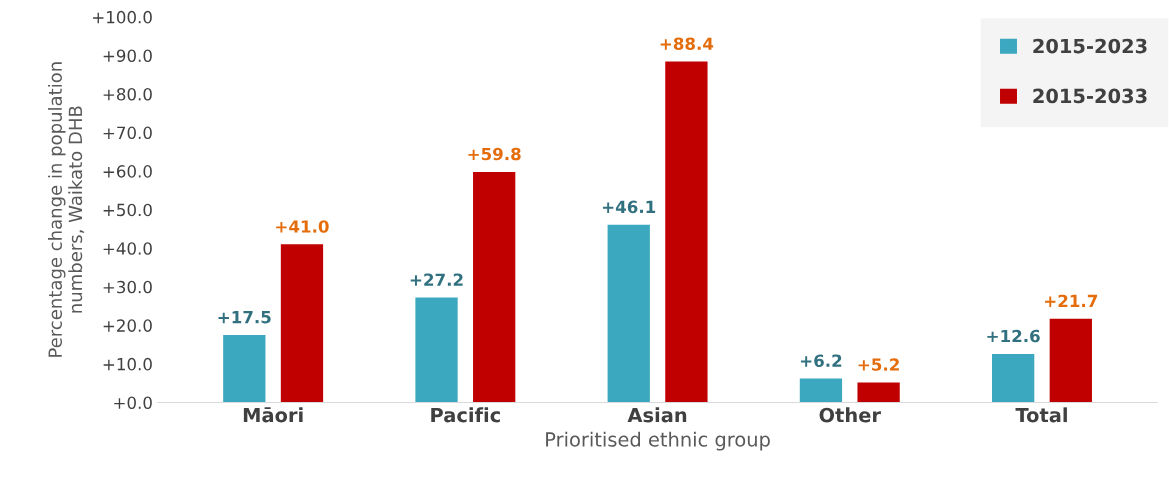  I want to click on y-tick-label: +70.0, so click(127, 133).